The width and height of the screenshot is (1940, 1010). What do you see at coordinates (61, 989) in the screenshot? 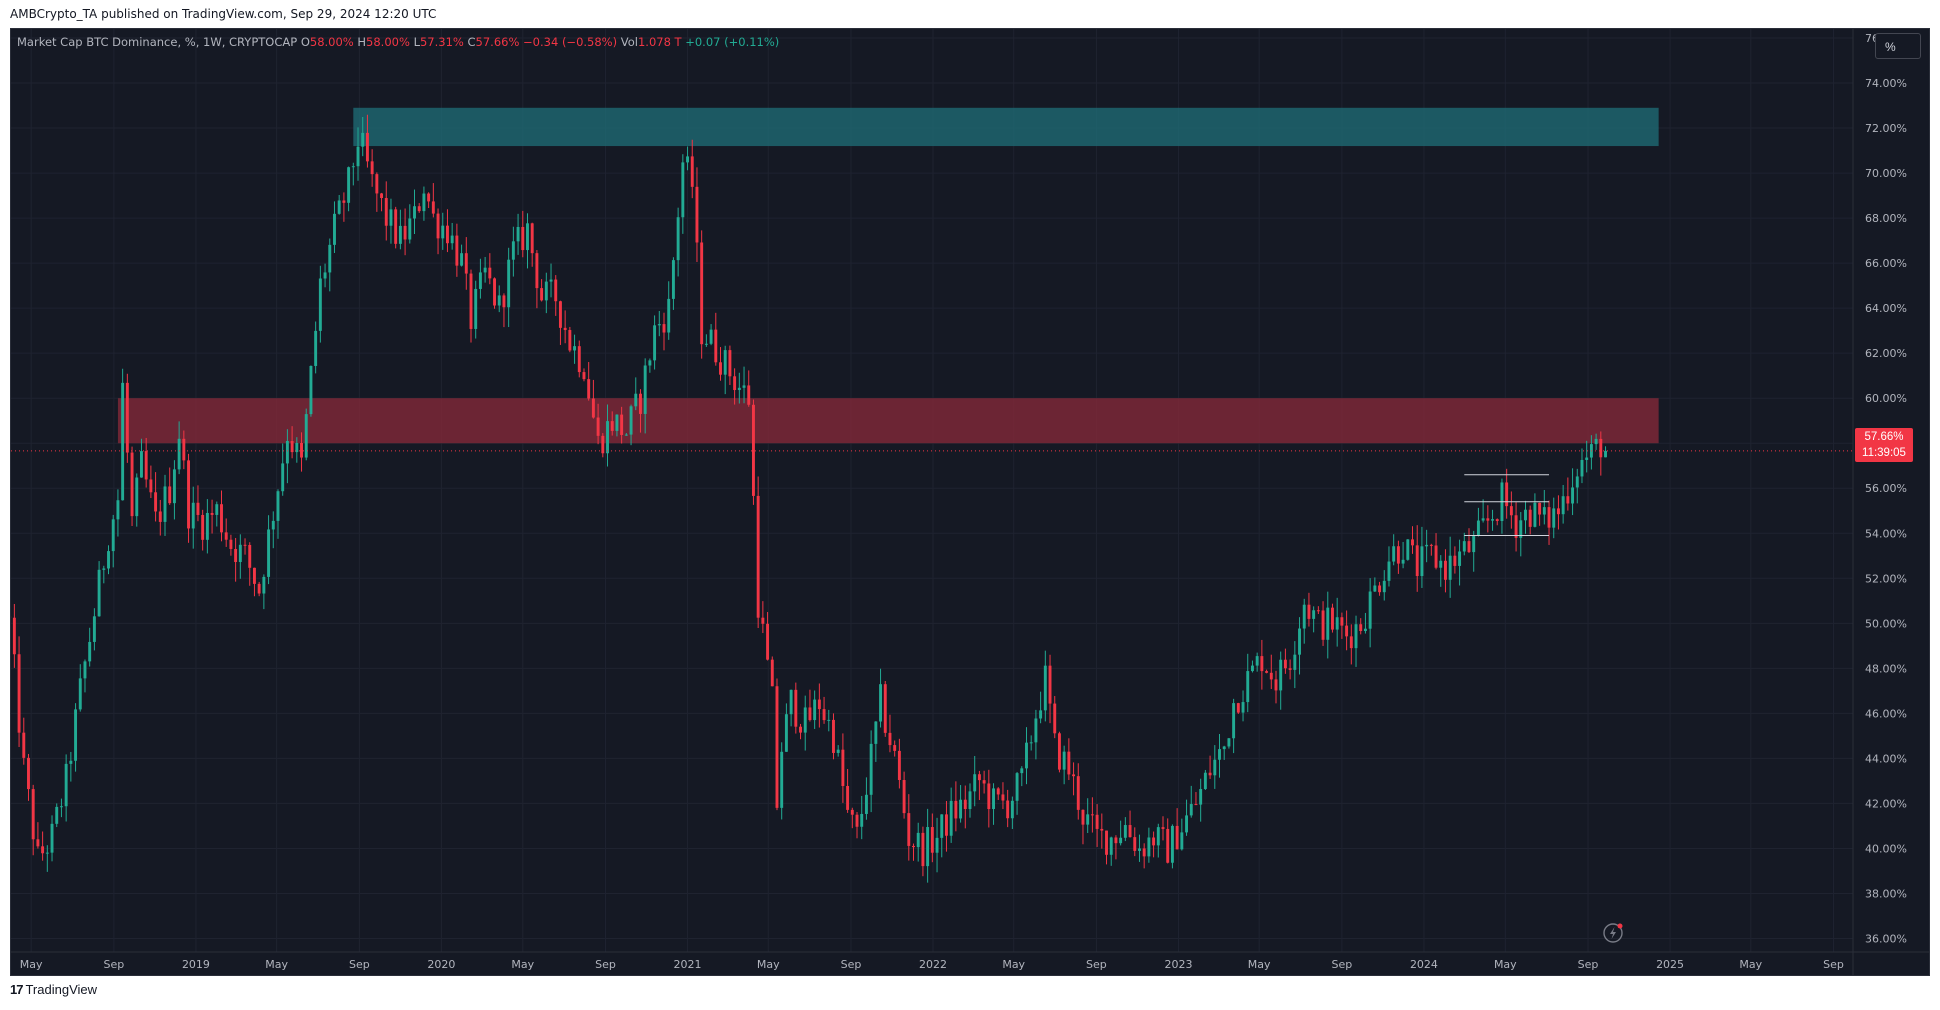
I see `tradingview-brand: TradingView` at bounding box center [61, 989].